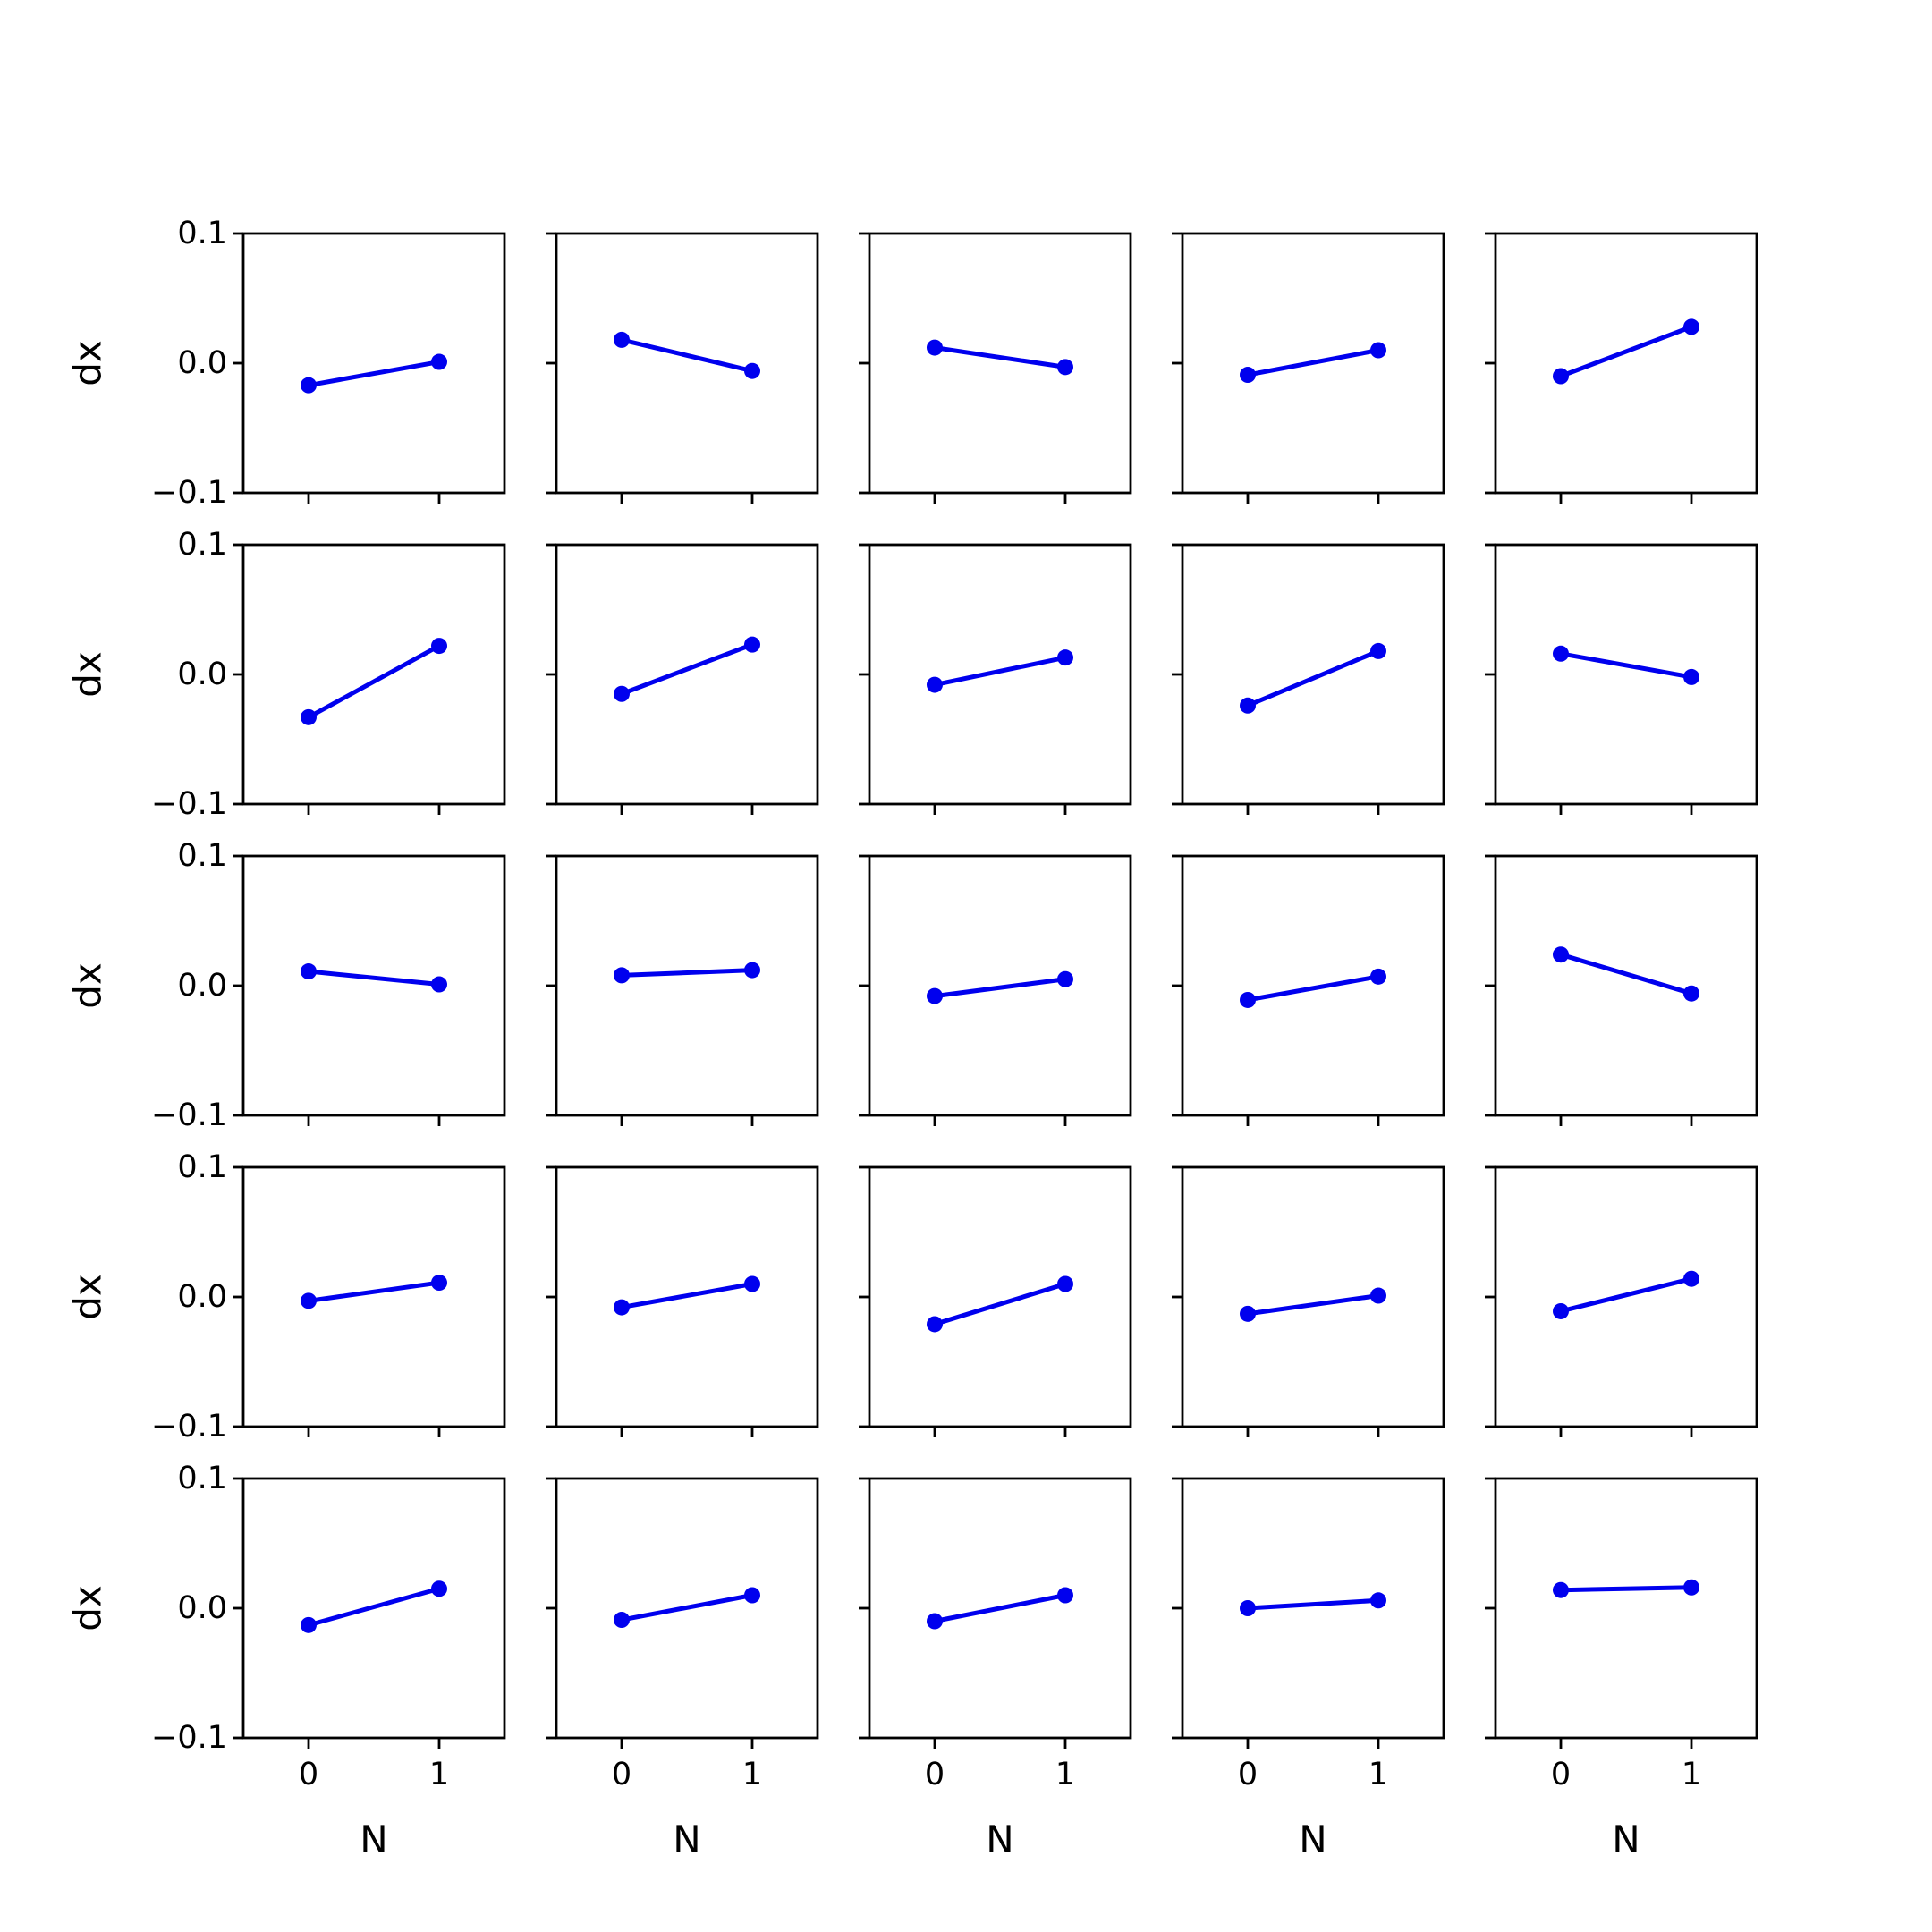 This screenshot has width=1932, height=1932. I want to click on subplot-r1-c2, so click(682, 368).